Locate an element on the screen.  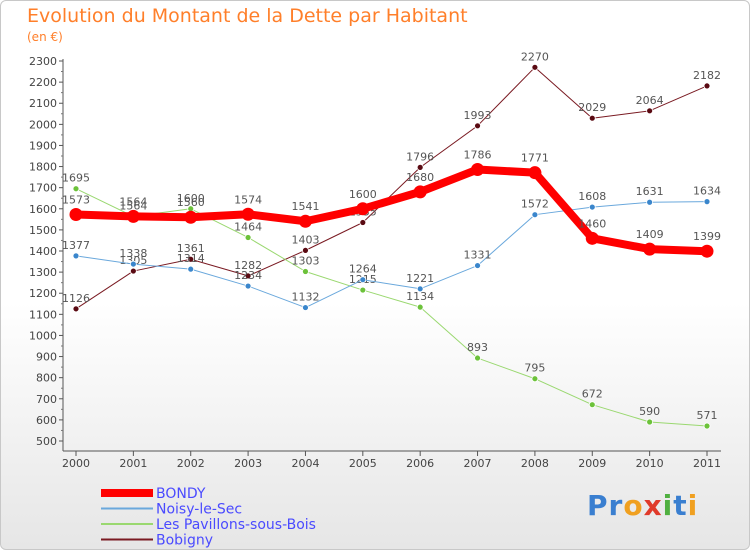
data-label: 1403 is located at coordinates (305, 239).